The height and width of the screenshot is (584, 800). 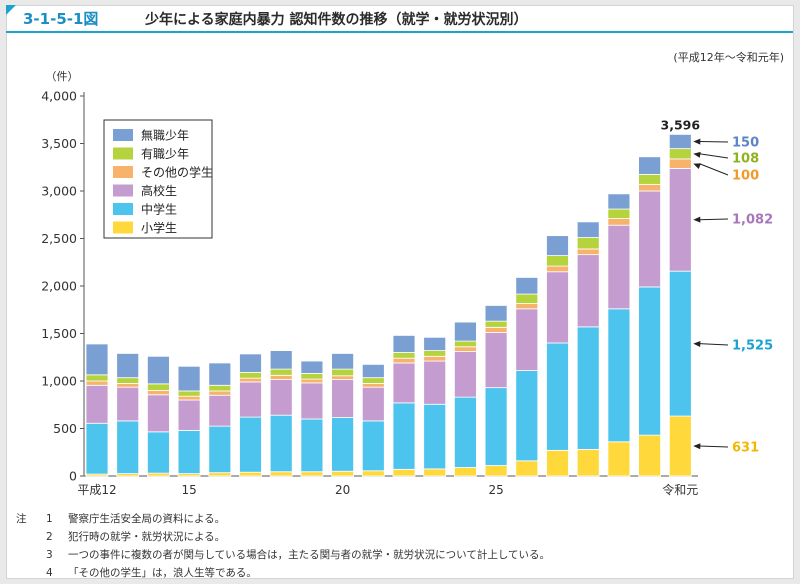 What do you see at coordinates (681, 124) in the screenshot?
I see `total-label: 3,596` at bounding box center [681, 124].